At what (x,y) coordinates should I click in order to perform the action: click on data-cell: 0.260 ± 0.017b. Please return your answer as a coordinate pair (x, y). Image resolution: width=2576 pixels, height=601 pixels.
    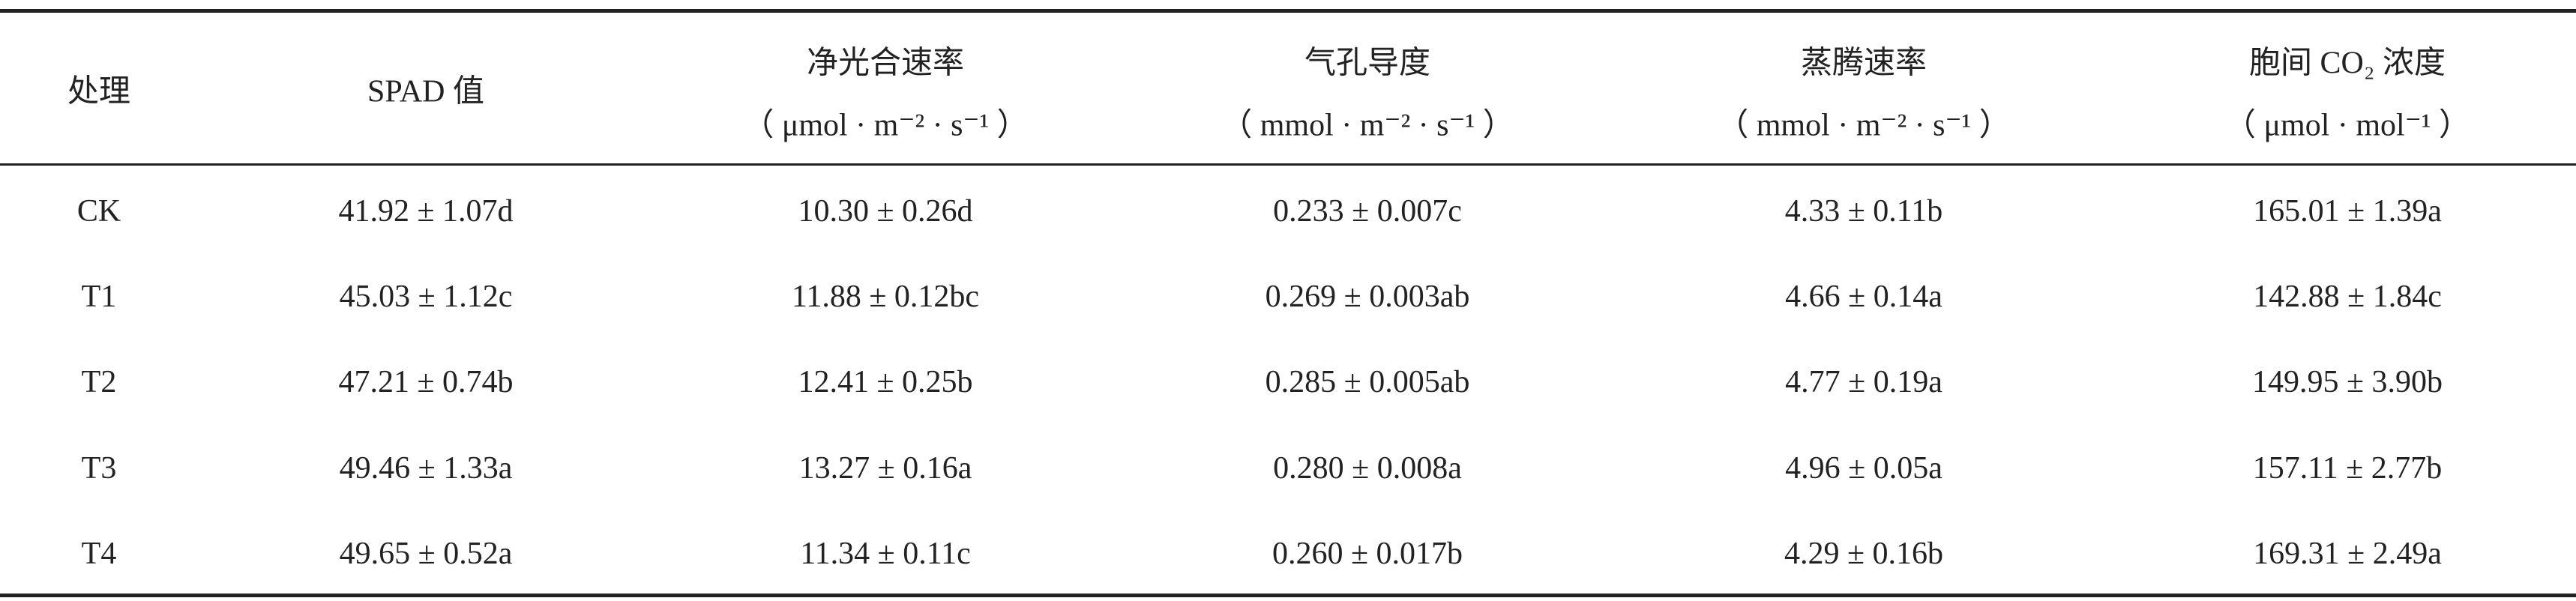
    Looking at the image, I should click on (1367, 554).